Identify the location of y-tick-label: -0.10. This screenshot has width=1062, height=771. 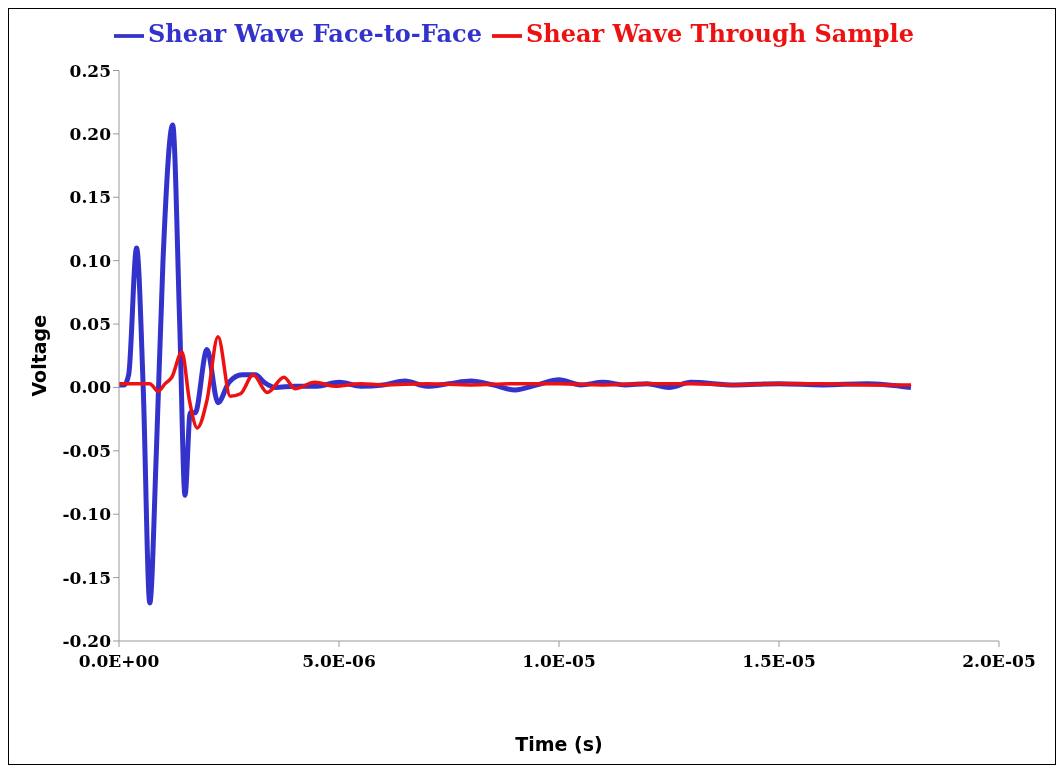
(87, 514).